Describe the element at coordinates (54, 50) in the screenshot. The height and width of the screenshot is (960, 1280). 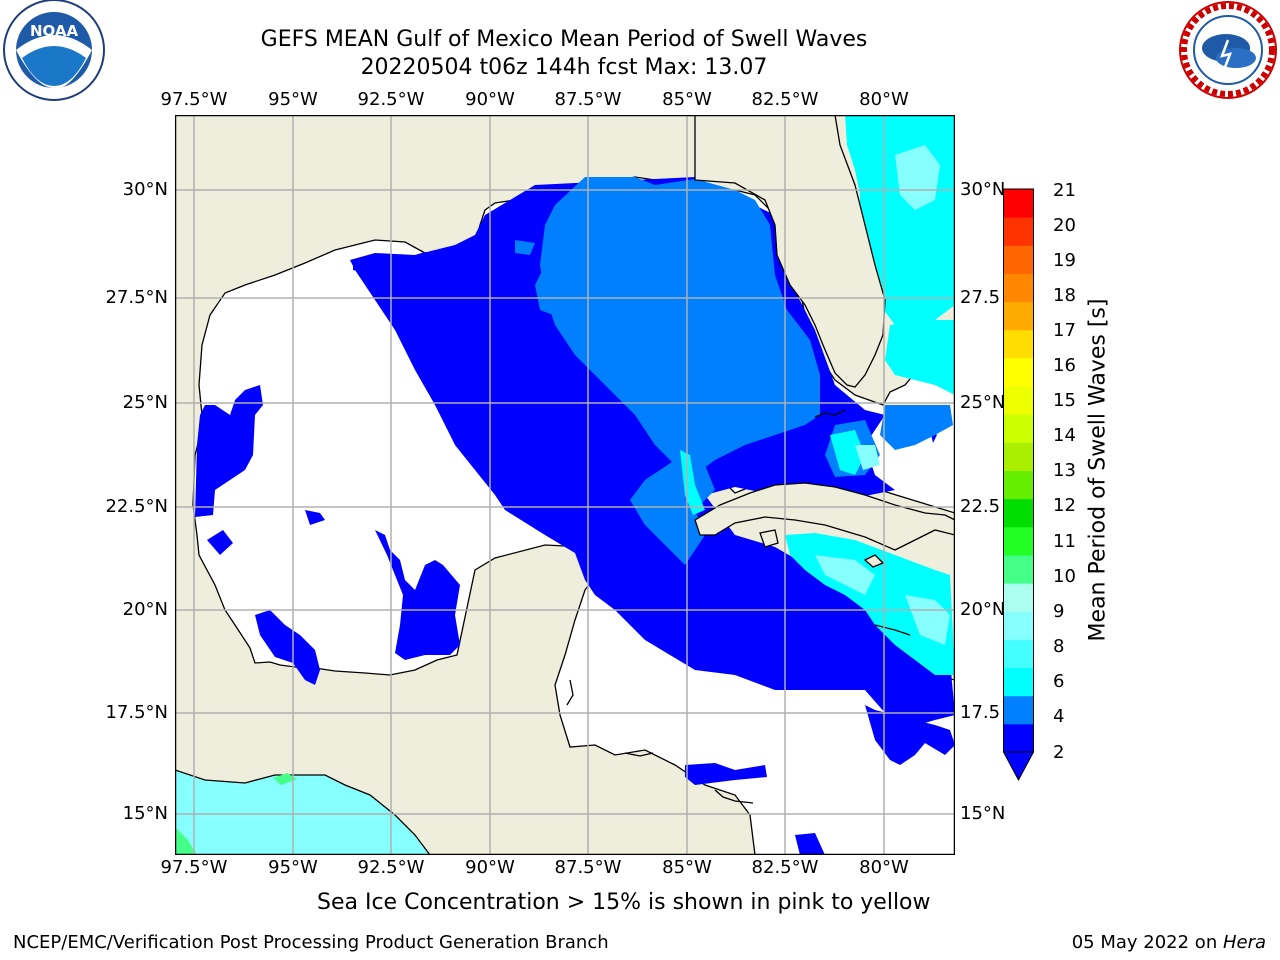
I see `noaa-logo: NOAA` at that location.